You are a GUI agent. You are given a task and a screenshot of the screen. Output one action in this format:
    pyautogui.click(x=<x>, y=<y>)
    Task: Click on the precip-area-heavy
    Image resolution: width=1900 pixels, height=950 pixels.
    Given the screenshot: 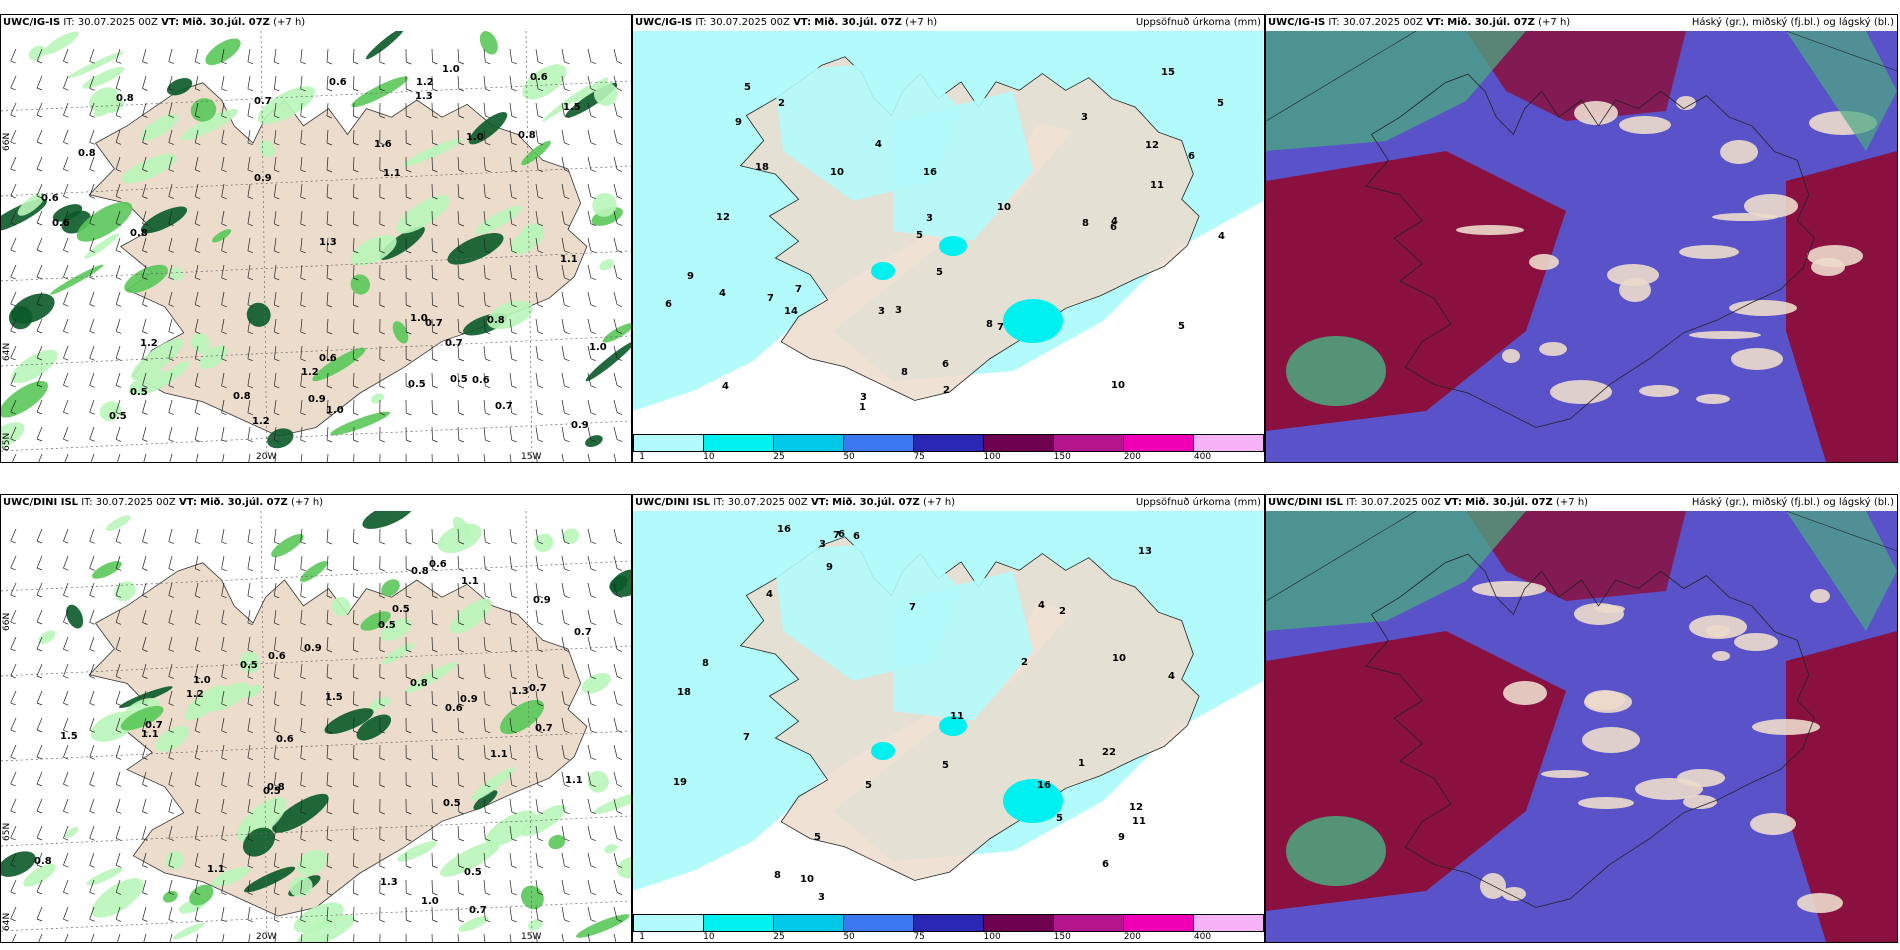 What is the action you would take?
    pyautogui.click(x=953, y=246)
    